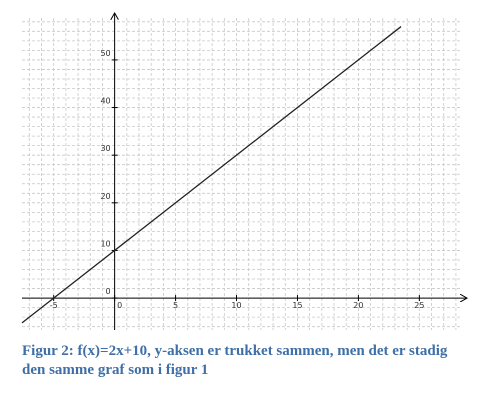 The width and height of the screenshot is (482, 401). What do you see at coordinates (419, 305) in the screenshot?
I see `x-tick-label: 25` at bounding box center [419, 305].